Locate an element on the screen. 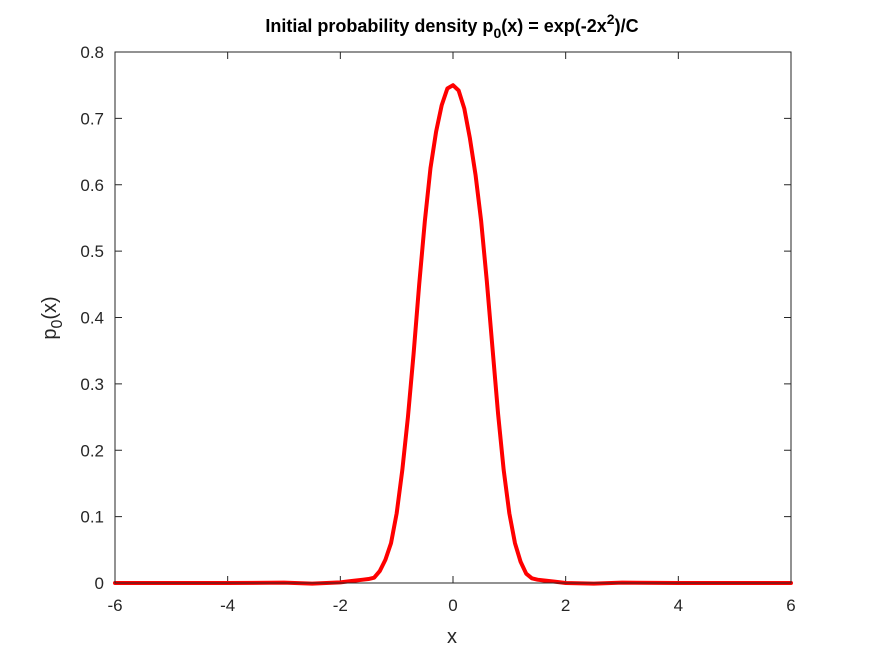  y-tick-label: 0.8 is located at coordinates (92, 52).